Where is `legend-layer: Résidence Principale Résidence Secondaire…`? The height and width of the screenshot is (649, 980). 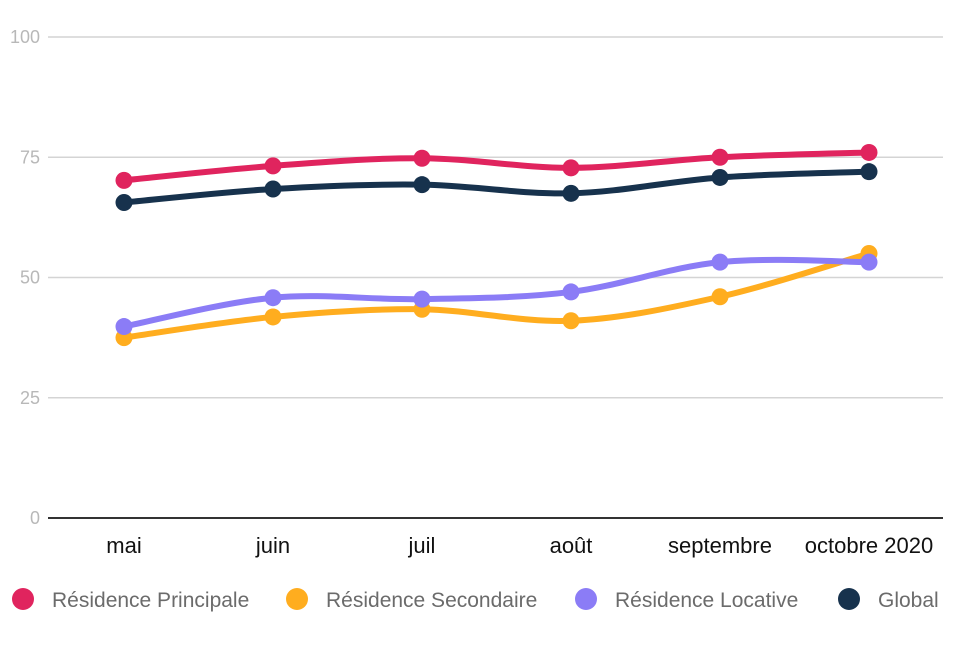 legend-layer: Résidence Principale Résidence Secondaire… is located at coordinates (475, 600).